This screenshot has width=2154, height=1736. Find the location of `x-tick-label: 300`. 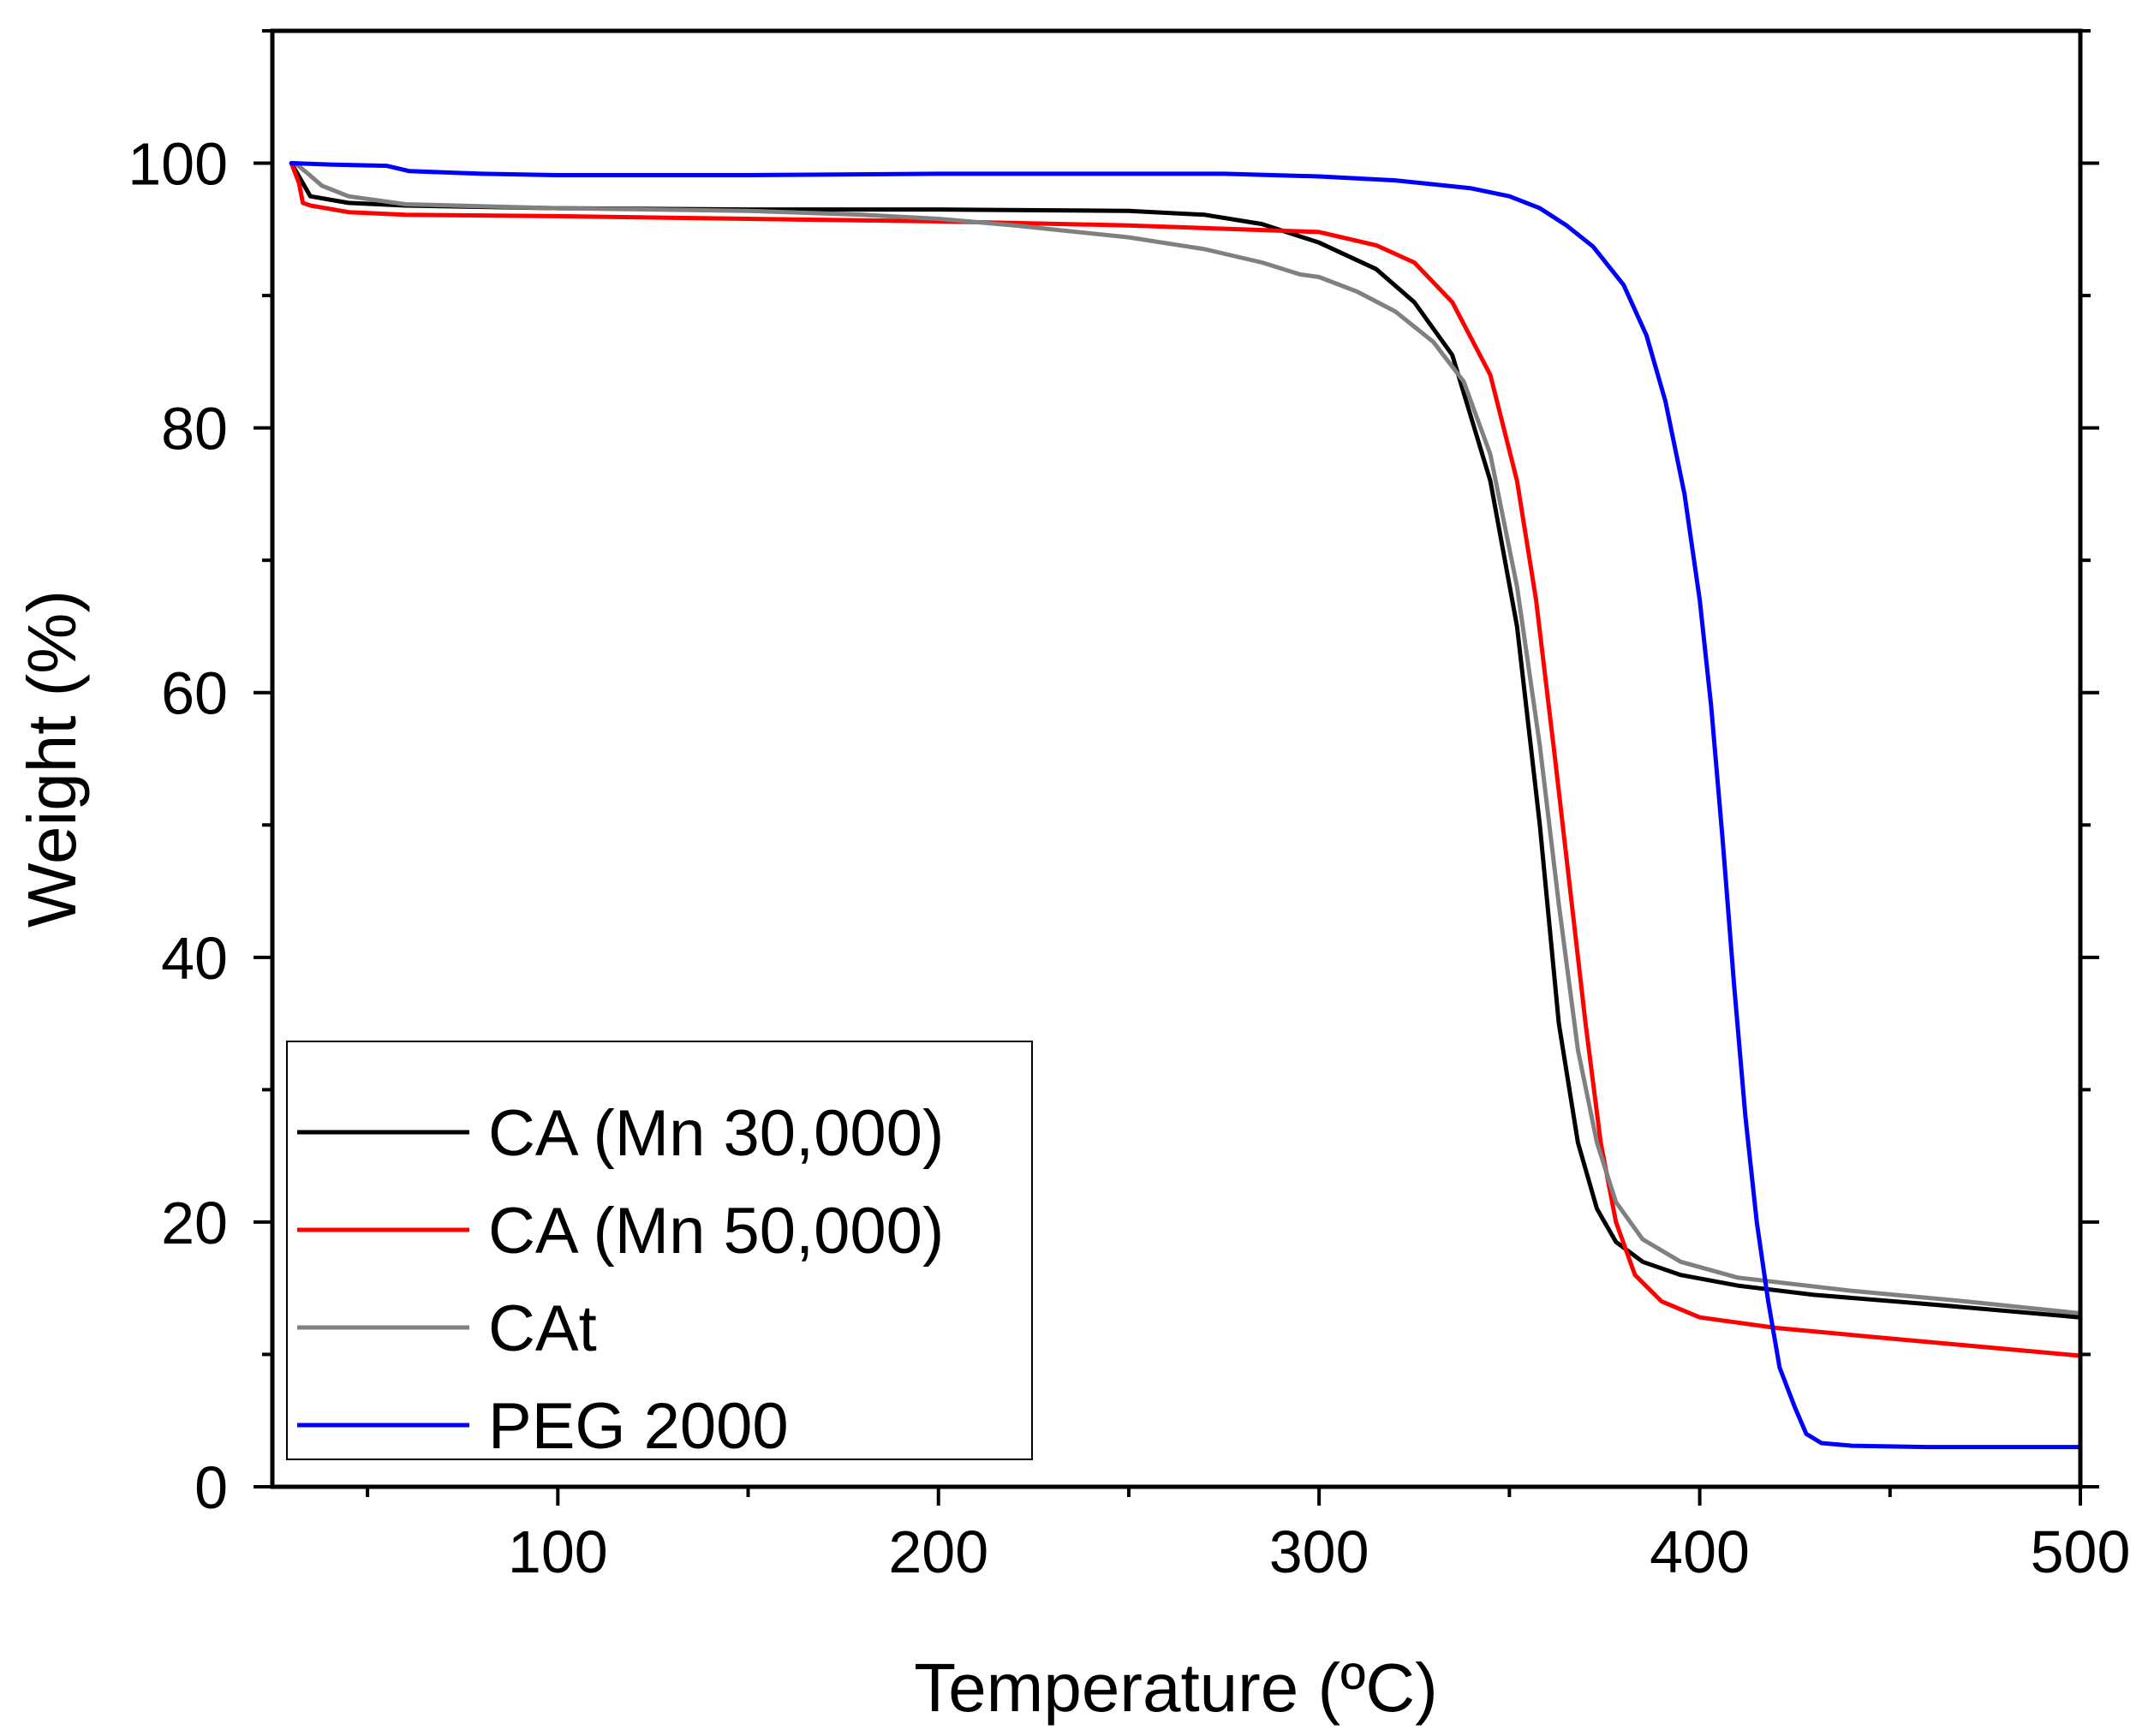

x-tick-label: 300 is located at coordinates (1319, 1551).